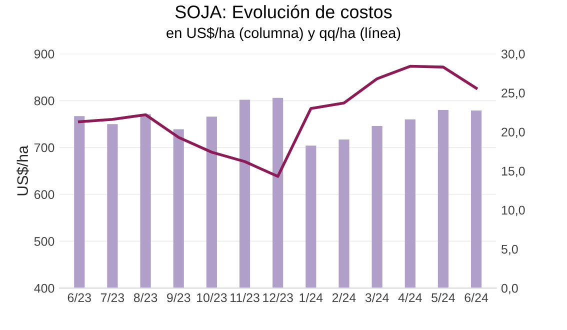 The height and width of the screenshot is (330, 567). I want to click on x-tick-label: 10/23, so click(211, 297).